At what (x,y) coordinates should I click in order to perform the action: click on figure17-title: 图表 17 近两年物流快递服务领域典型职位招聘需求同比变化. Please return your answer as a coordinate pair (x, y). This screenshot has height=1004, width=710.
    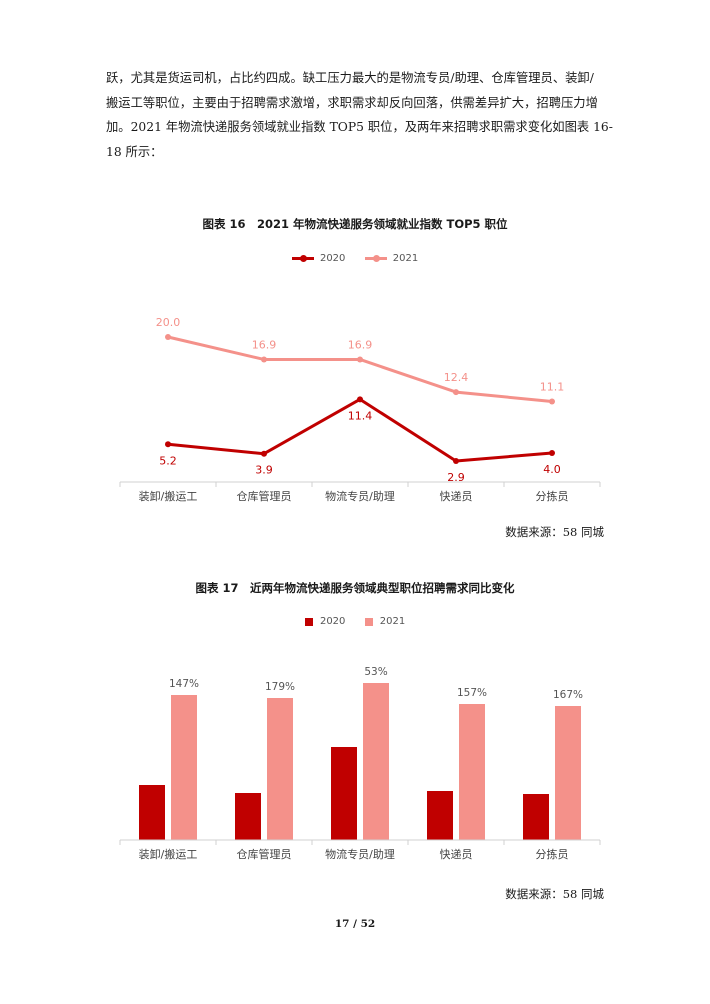
    Looking at the image, I should click on (355, 588).